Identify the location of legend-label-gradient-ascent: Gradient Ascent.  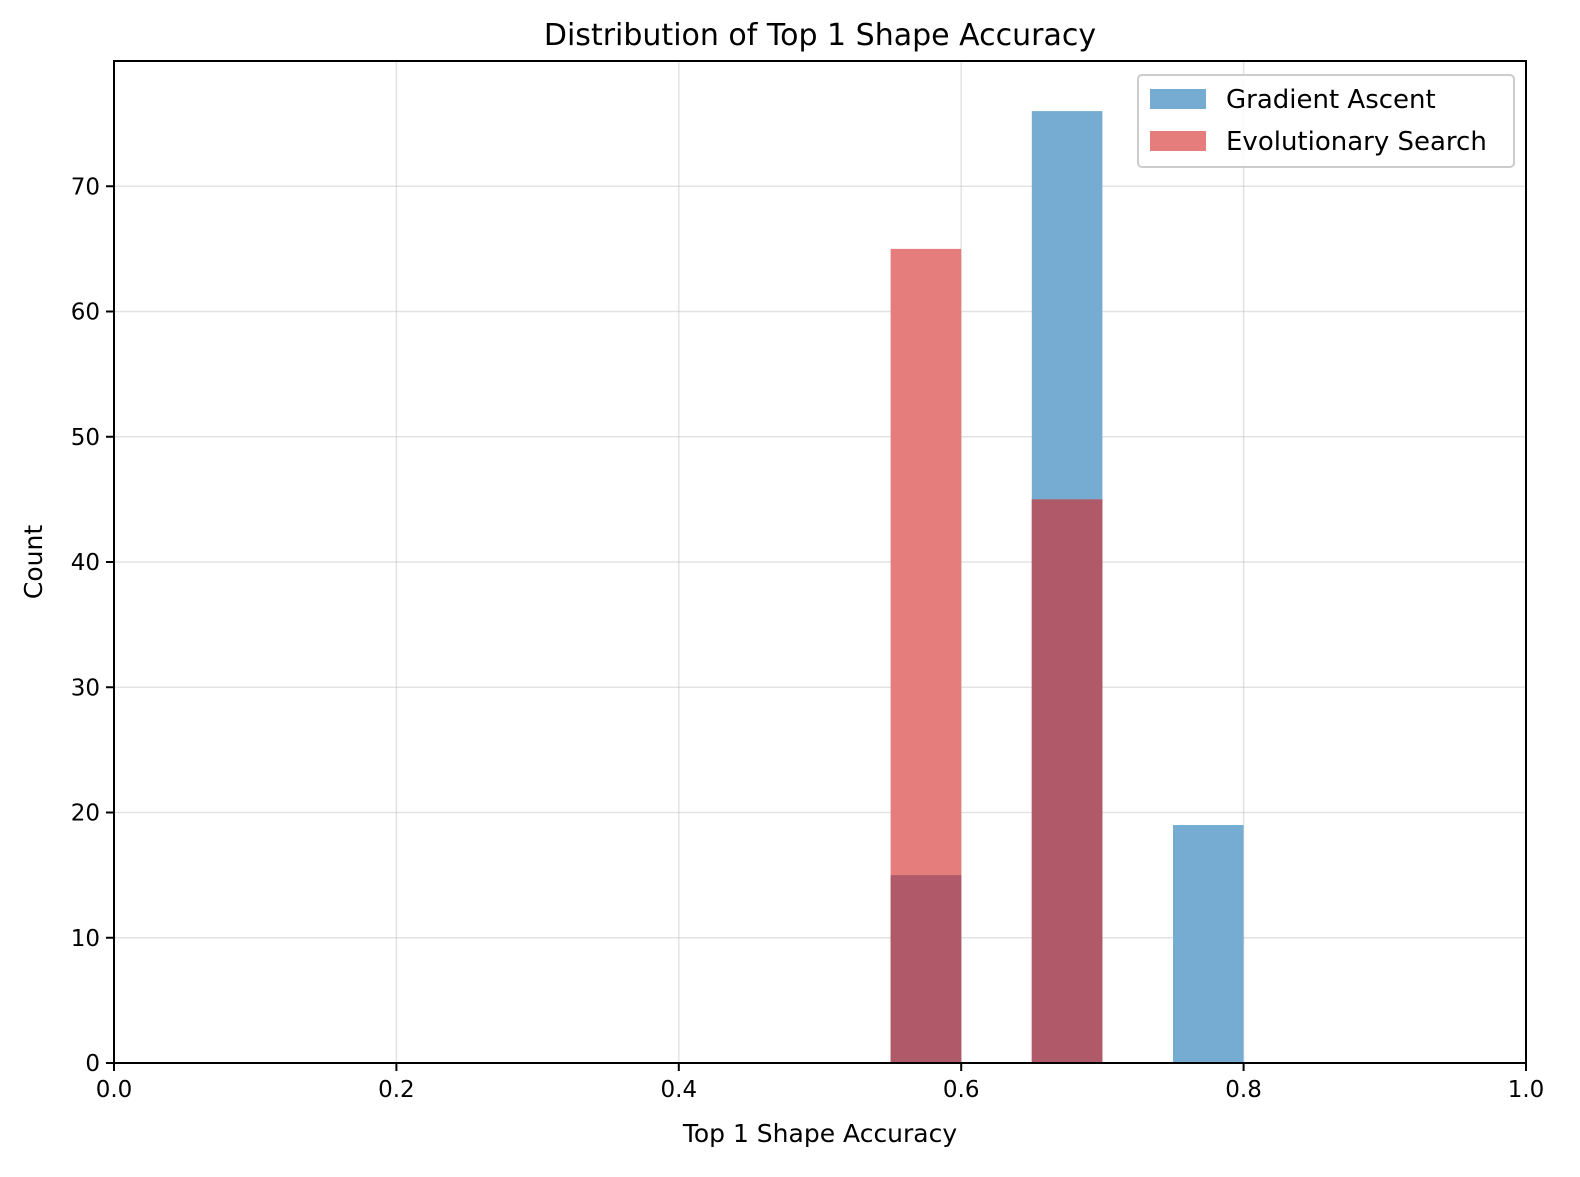
(1331, 100).